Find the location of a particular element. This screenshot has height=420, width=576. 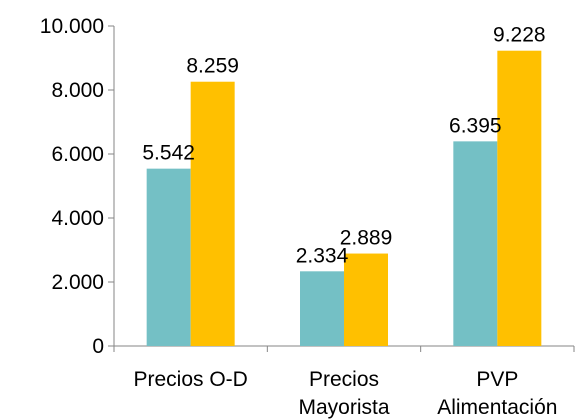

x-category-label: Alimentación is located at coordinates (497, 407).